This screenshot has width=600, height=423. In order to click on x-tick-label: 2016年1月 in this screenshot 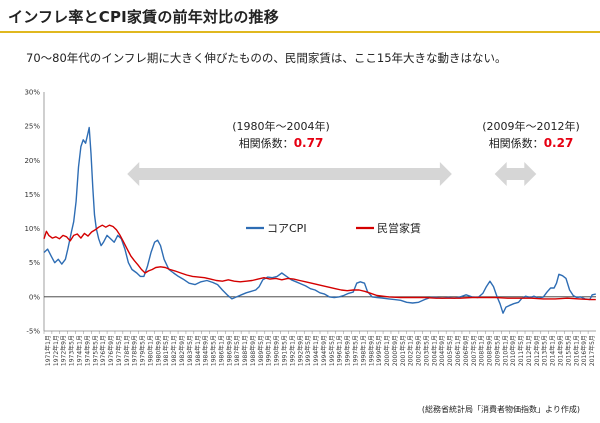, I will do `click(576, 350)`.